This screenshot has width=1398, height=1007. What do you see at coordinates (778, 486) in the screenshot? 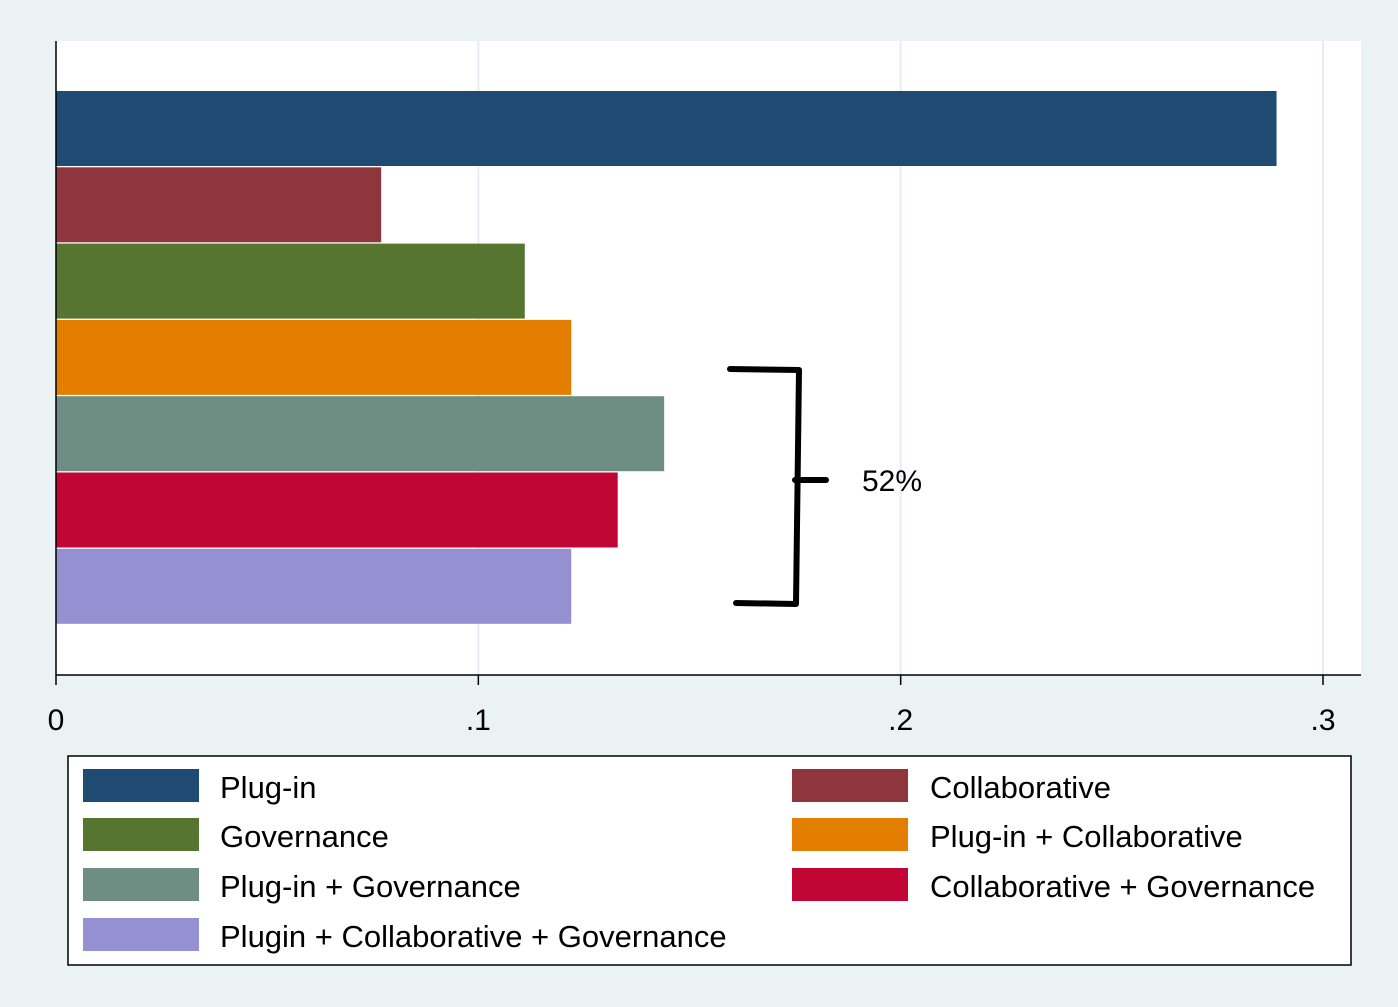
I see `annotation-bracket` at bounding box center [778, 486].